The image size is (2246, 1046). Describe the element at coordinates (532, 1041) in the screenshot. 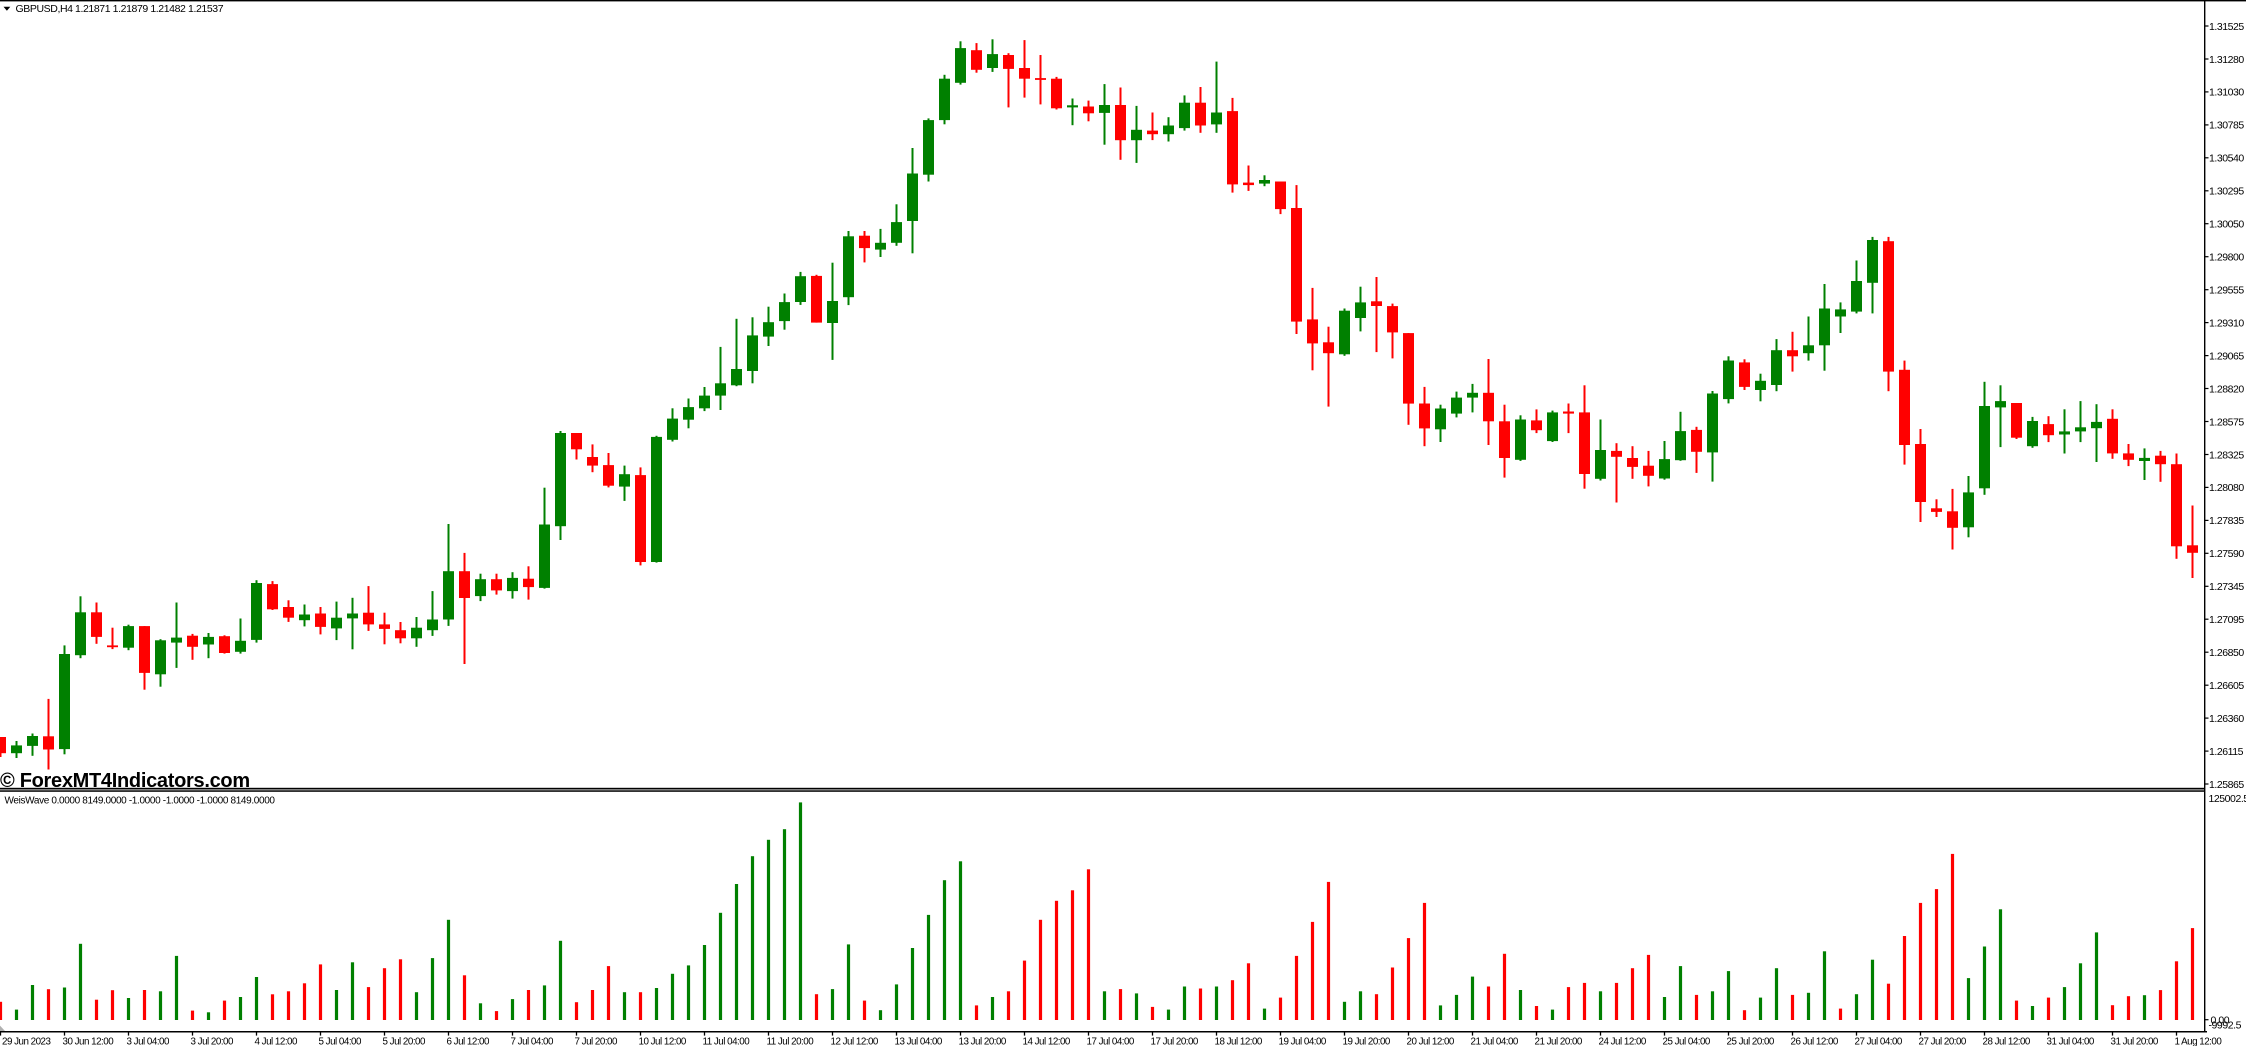

I see `svg-text: 7 Jul 04:00` at that location.